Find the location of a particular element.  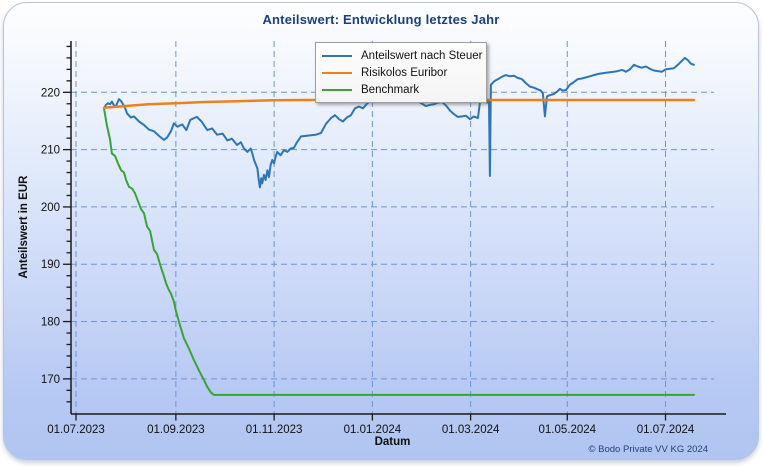

legend-label: Anteilswert nach Steuer is located at coordinates (422, 55).